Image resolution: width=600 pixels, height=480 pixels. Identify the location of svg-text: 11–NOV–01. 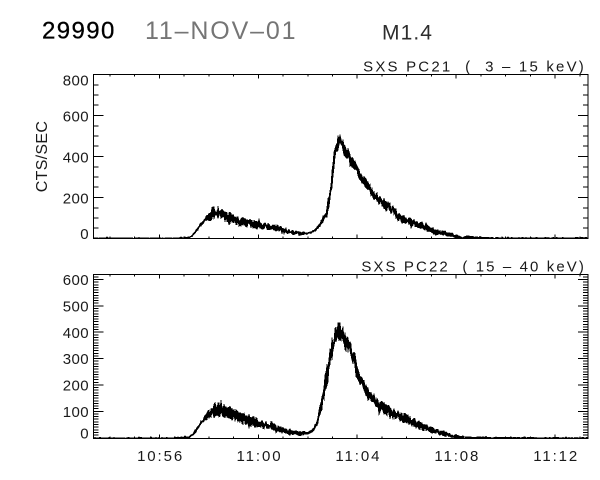
(221, 31).